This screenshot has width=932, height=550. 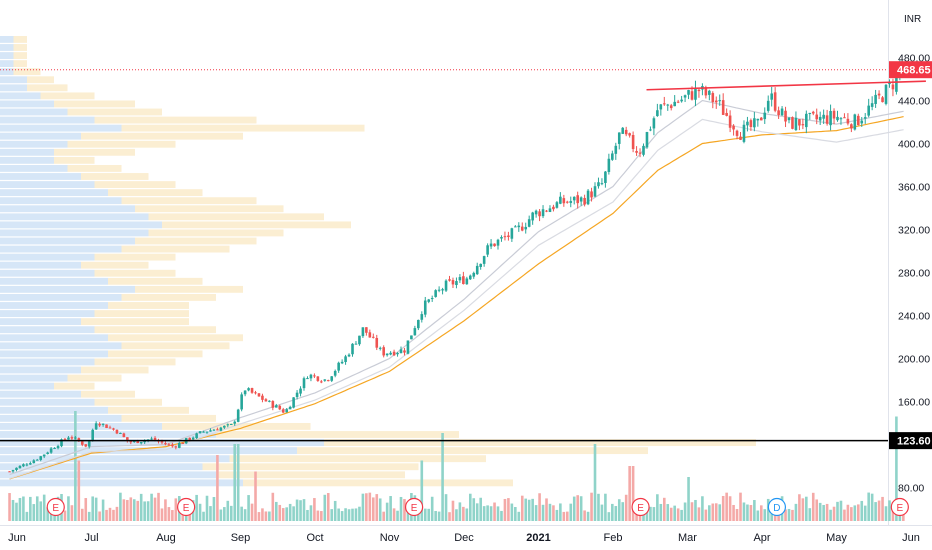 What do you see at coordinates (914, 274) in the screenshot?
I see `price-axis-tick-label: 280.00` at bounding box center [914, 274].